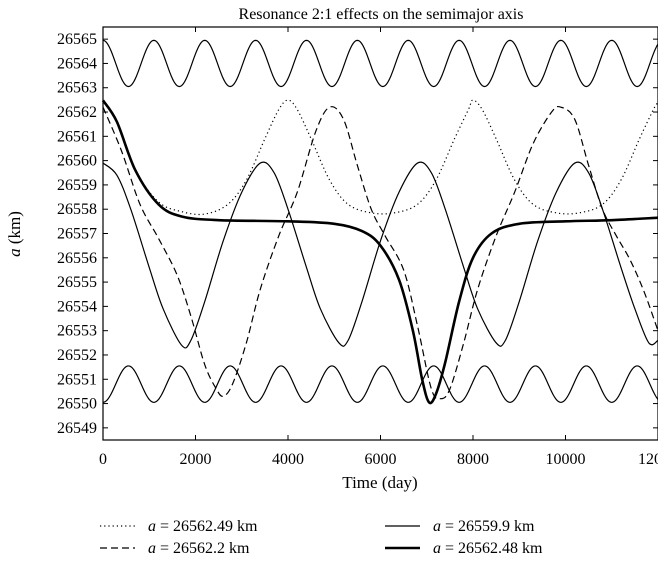 The height and width of the screenshot is (570, 658). Describe the element at coordinates (488, 526) in the screenshot. I see `legend-label-value: = 26559.9 km` at that location.